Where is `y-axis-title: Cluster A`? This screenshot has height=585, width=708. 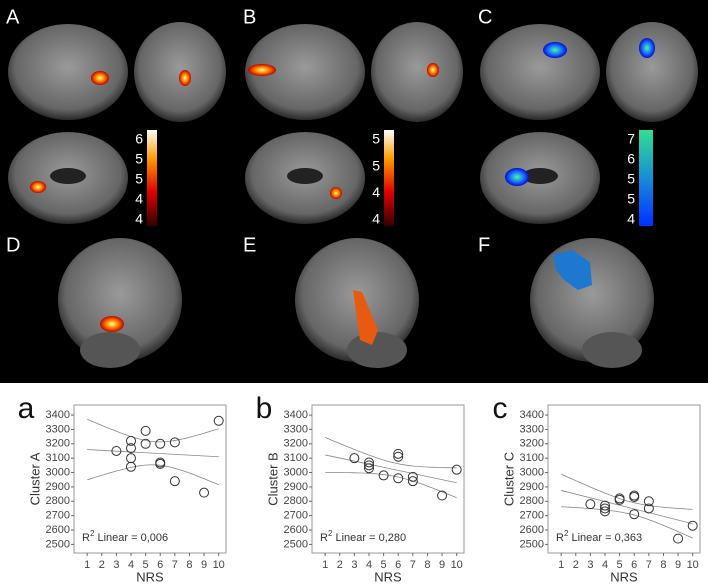 y-axis-title: Cluster A is located at coordinates (34, 478).